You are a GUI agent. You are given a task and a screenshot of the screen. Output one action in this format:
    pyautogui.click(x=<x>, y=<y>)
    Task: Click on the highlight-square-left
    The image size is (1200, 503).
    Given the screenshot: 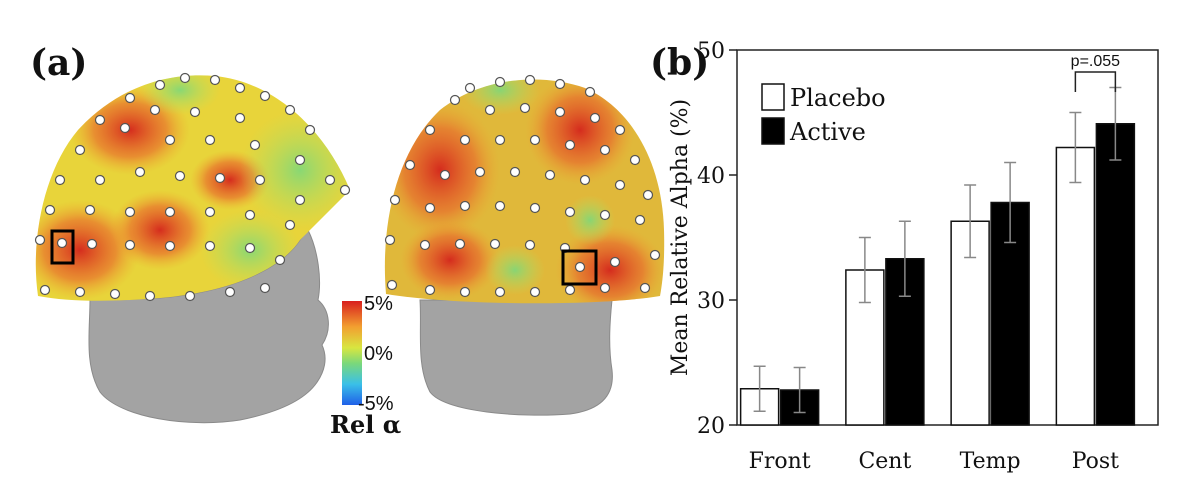 What is the action you would take?
    pyautogui.click(x=62, y=247)
    